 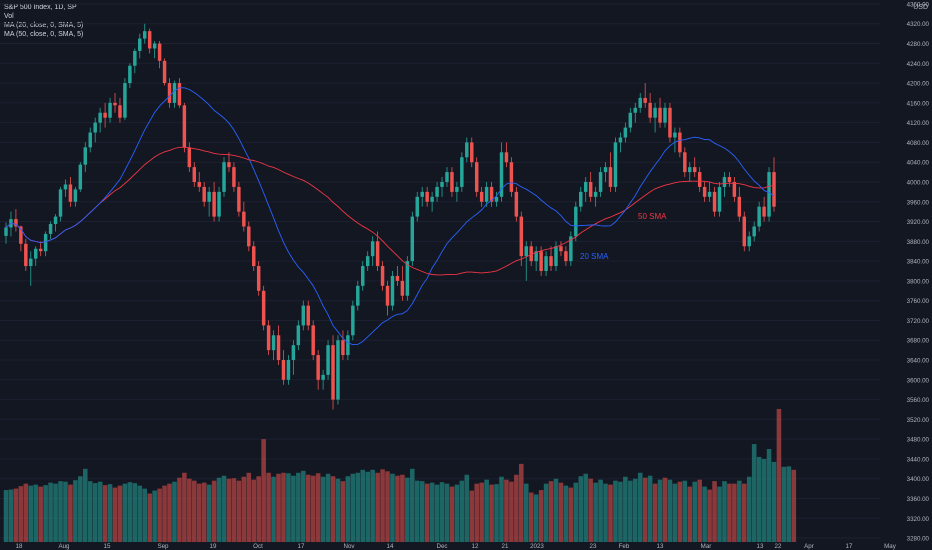 I want to click on y-tick-label: 3640.00, so click(x=918, y=361).